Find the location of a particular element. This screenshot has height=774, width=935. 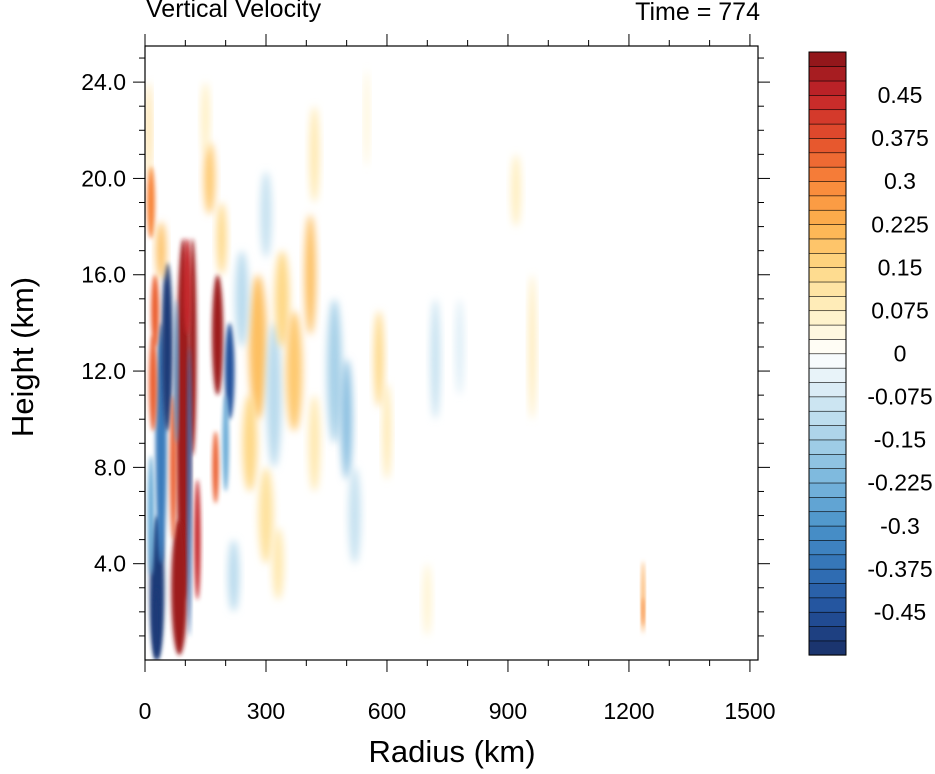

colorbar-tick-label: -0.075 is located at coordinates (899, 397).